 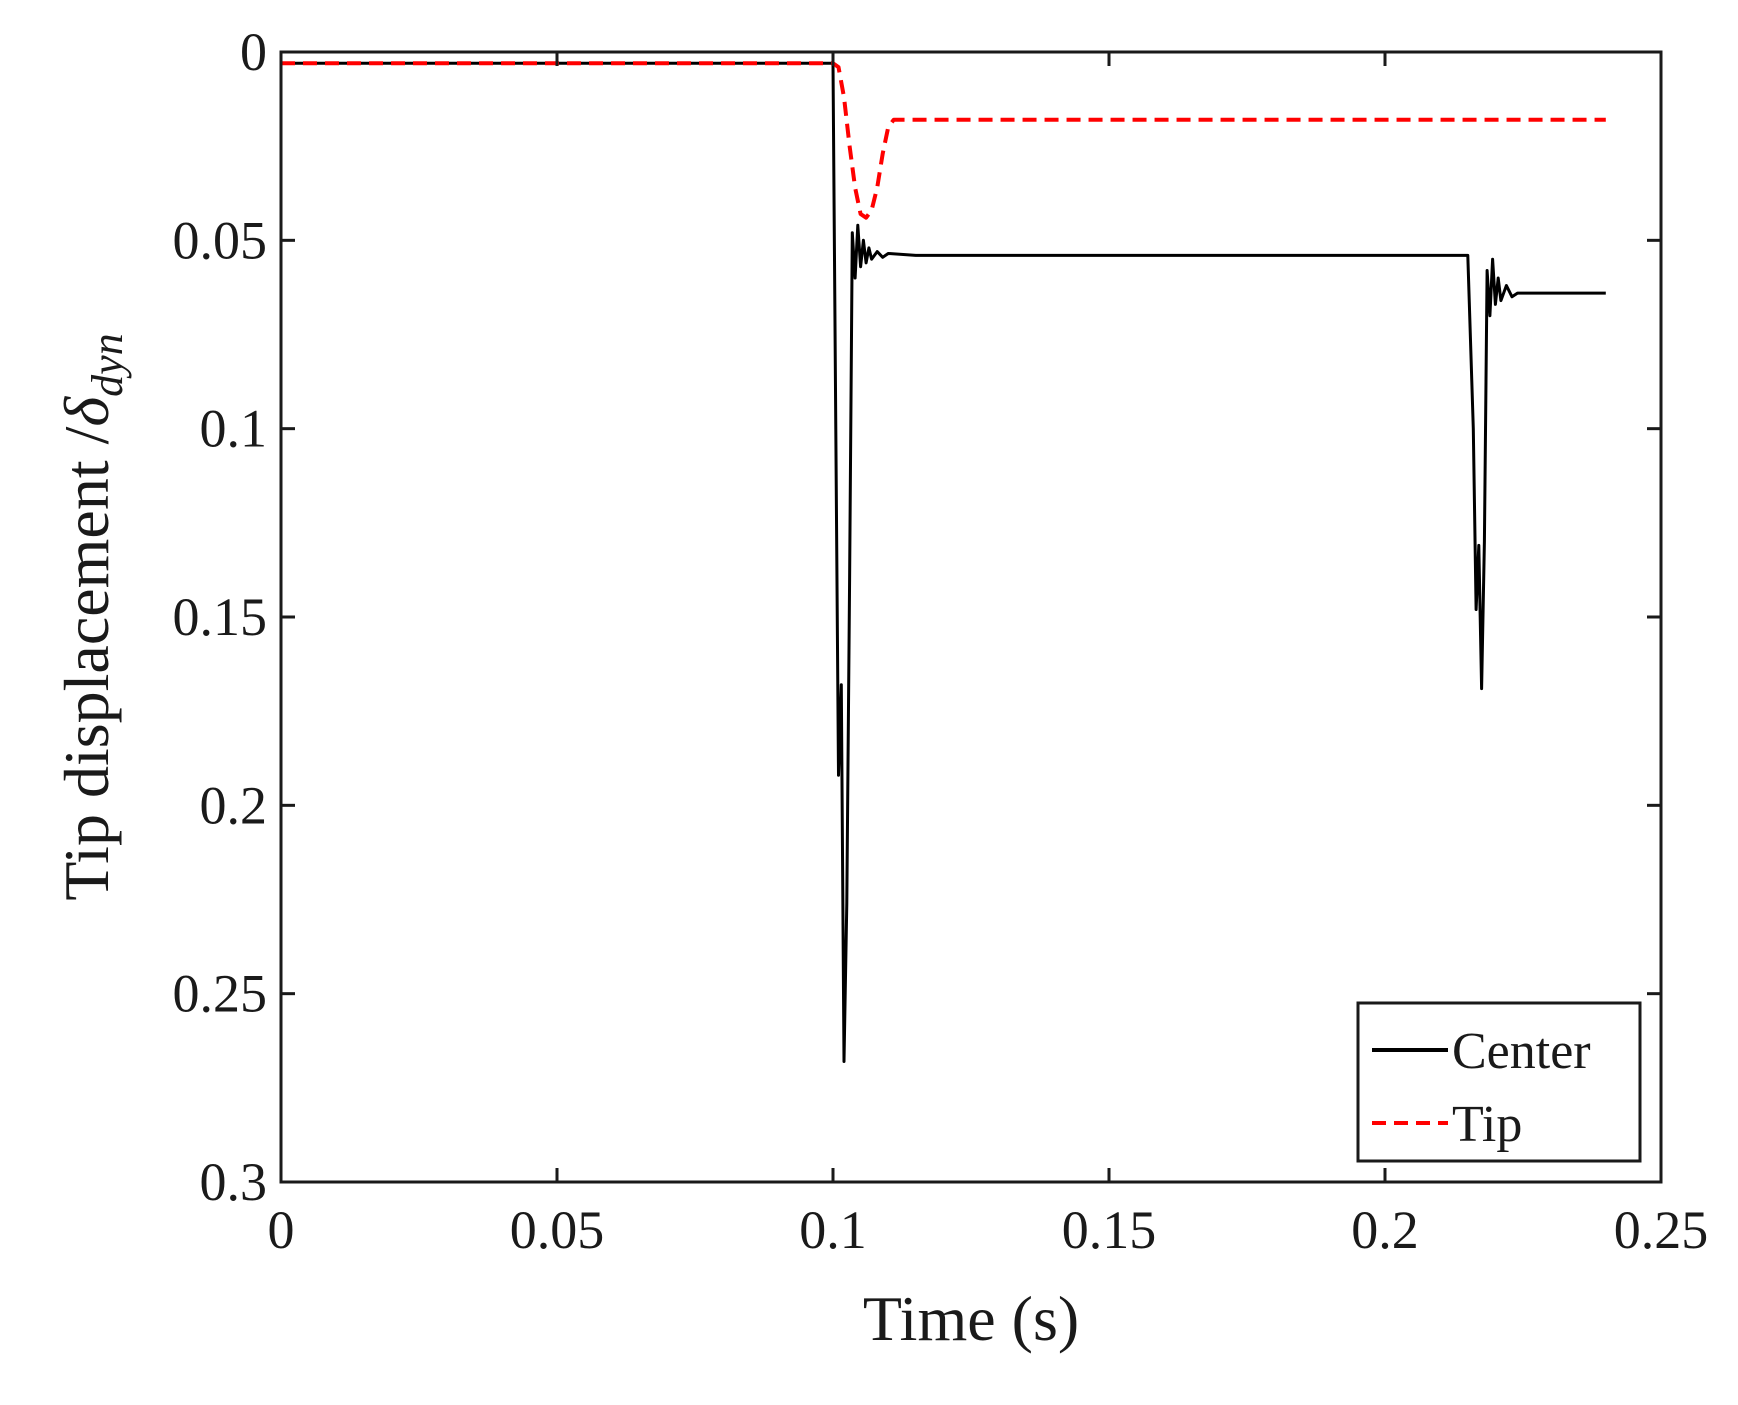 What do you see at coordinates (988, 1230) in the screenshot?
I see `x-axis-tick-labels: 0 0.05 0.1 0.15 0.2 0.25` at bounding box center [988, 1230].